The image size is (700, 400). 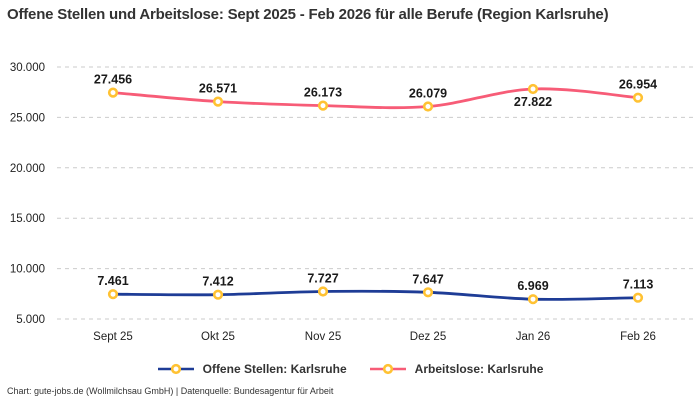 I want to click on x-axis-tick-label: Sept 25, so click(x=113, y=337).